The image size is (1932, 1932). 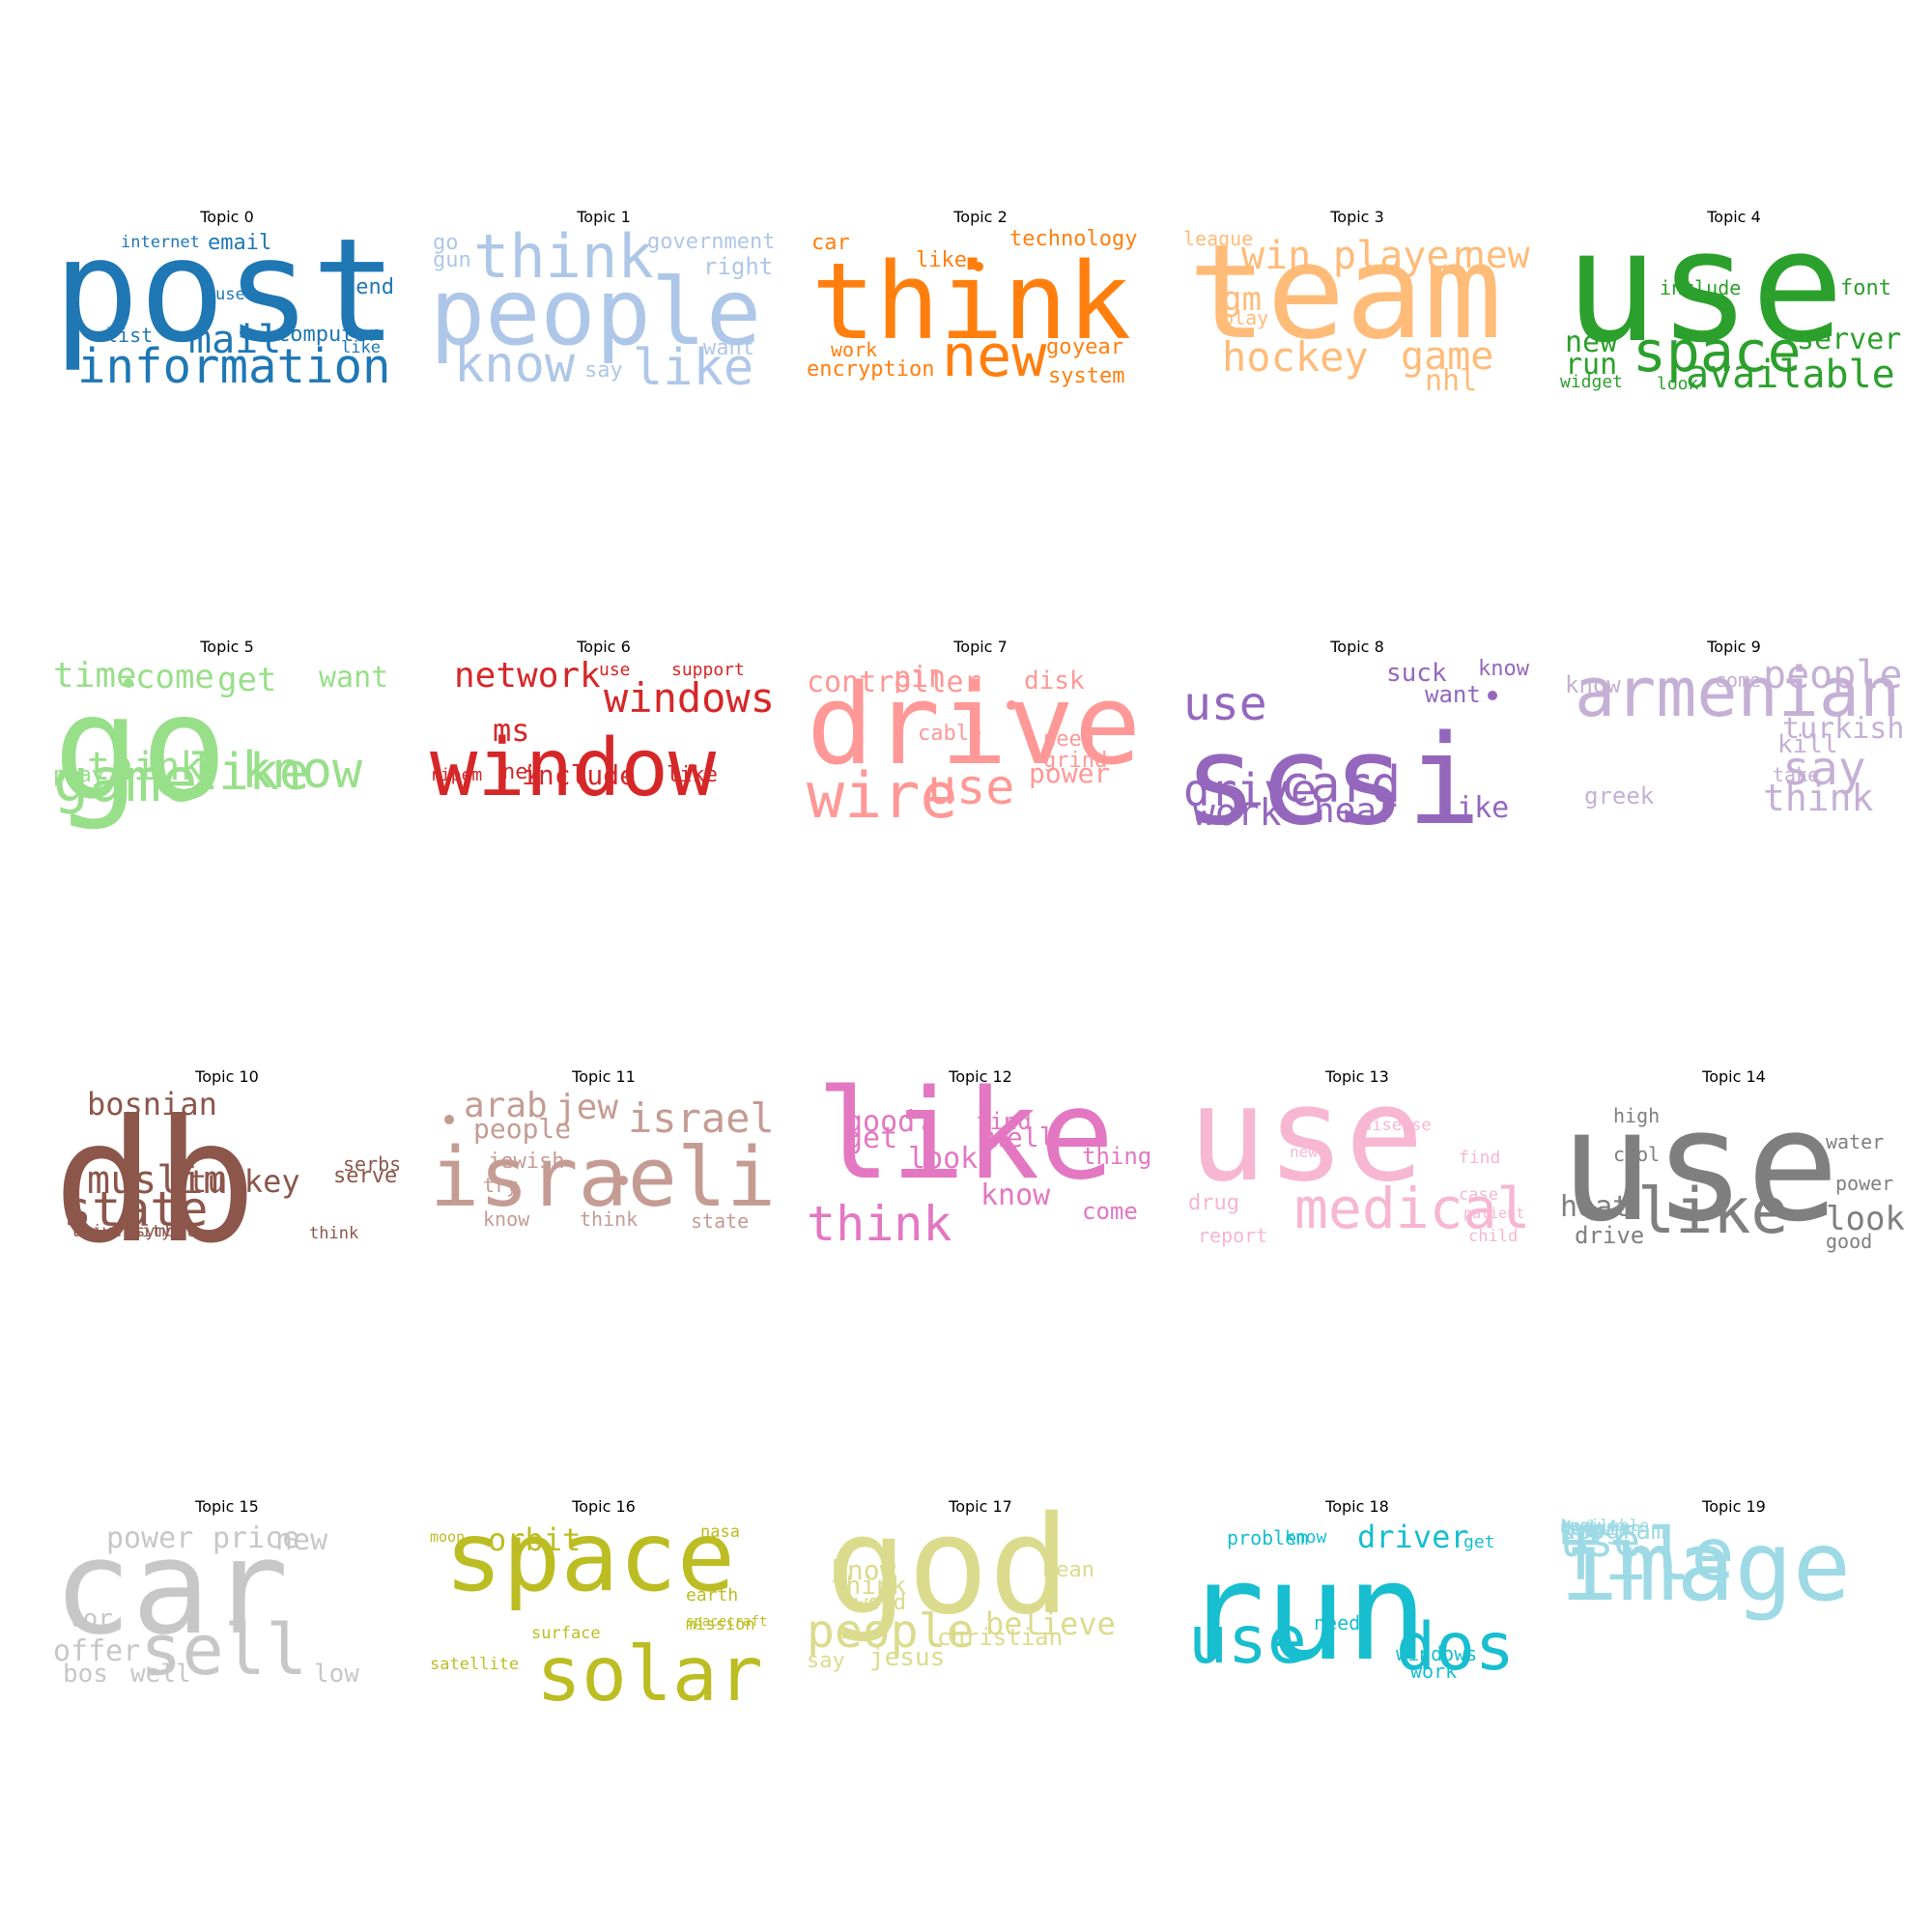 I want to click on cloud-word: system, so click(x=1086, y=376).